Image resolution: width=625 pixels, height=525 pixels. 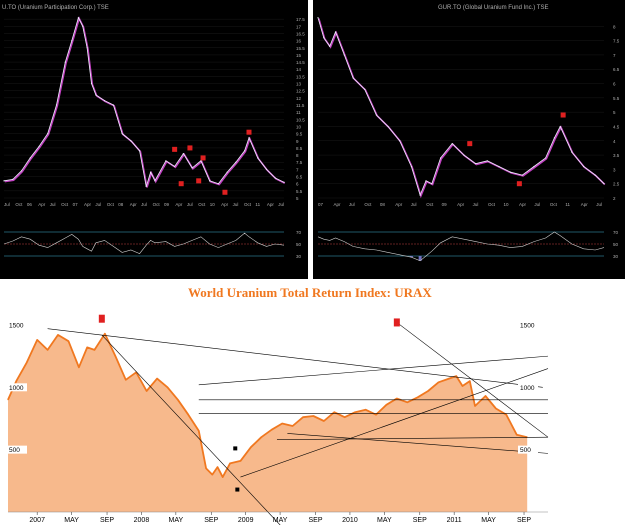 I want to click on gur-to-rsi-level-label: 70, so click(x=616, y=232).